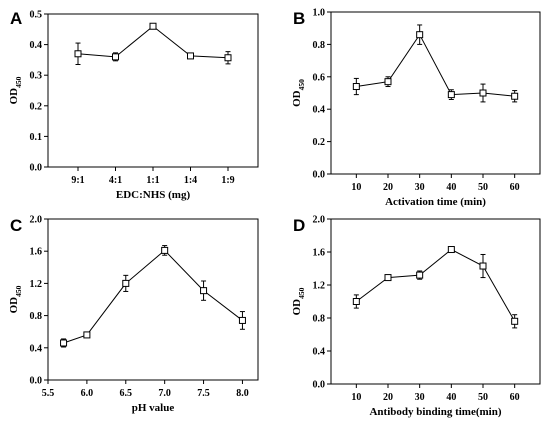 The height and width of the screenshot is (422, 550). Describe the element at coordinates (227, 180) in the screenshot. I see `x-tick-label: 1:9` at that location.